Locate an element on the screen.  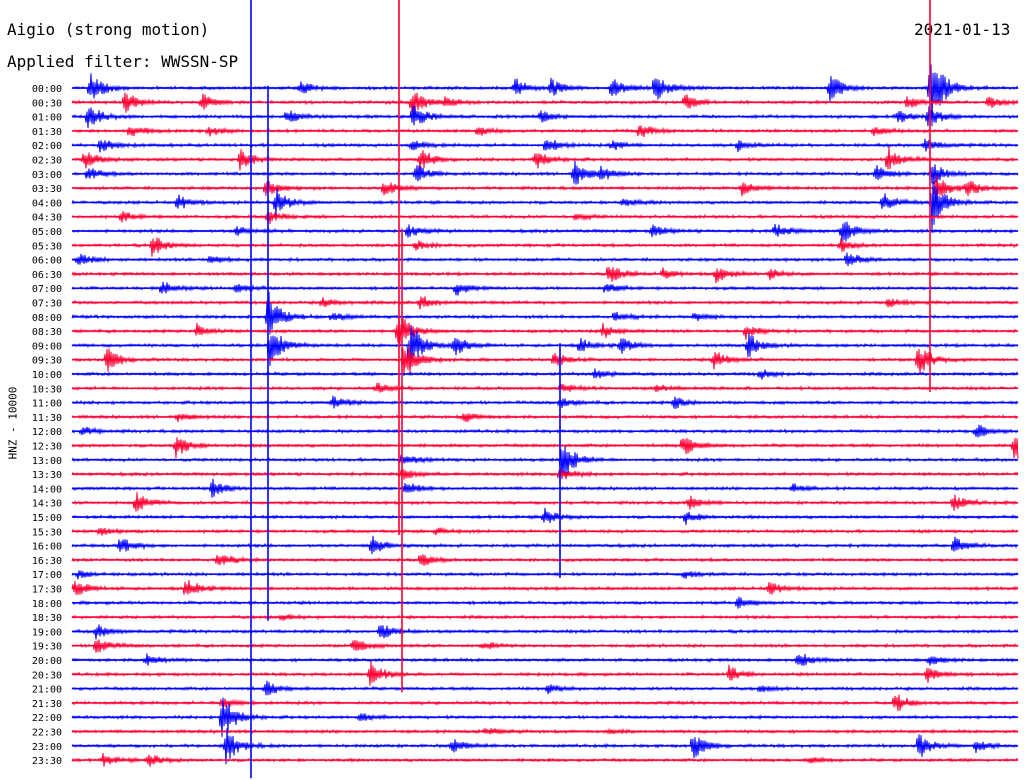
time-label: 08:30 is located at coordinates (47, 332).